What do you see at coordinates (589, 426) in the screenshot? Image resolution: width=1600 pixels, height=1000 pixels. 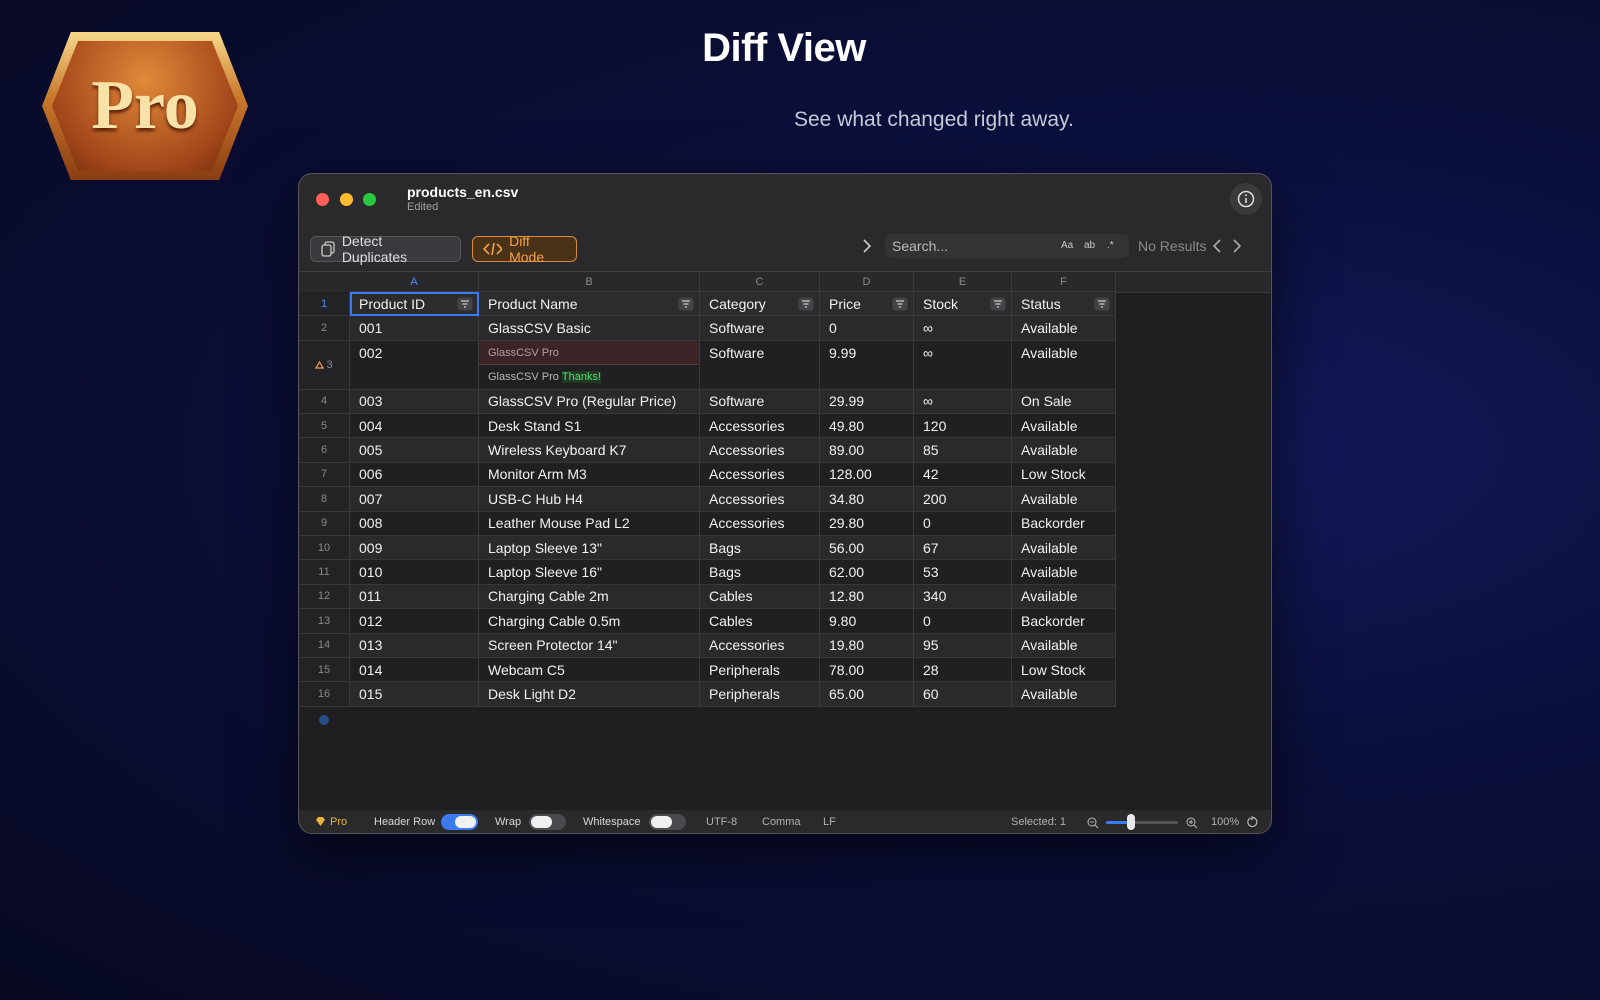 I see `cell: Desk Stand S1` at bounding box center [589, 426].